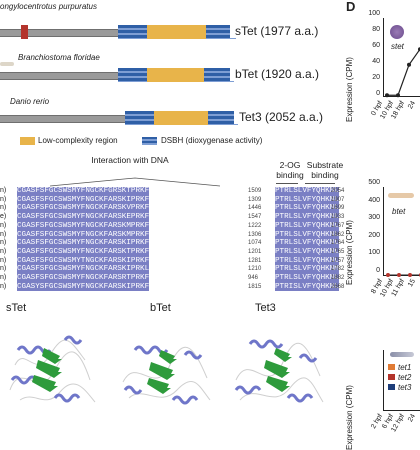 The width and height of the screenshot is (420, 450). Describe the element at coordinates (338, 243) in the screenshot. I see `alignment-right-num: 1764` at that location.